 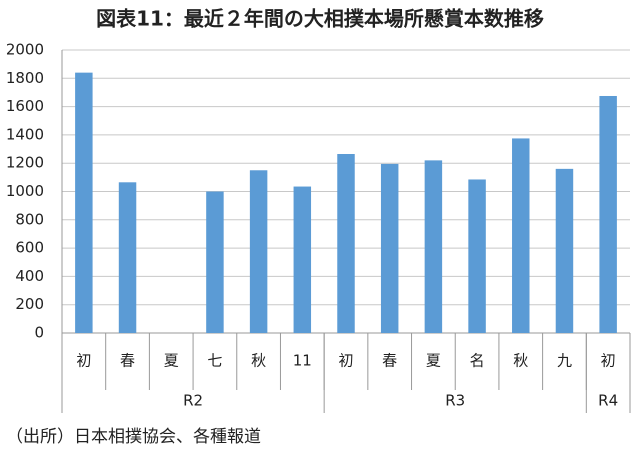 What do you see at coordinates (25, 191) in the screenshot?
I see `y-tick-label: 1000` at bounding box center [25, 191].